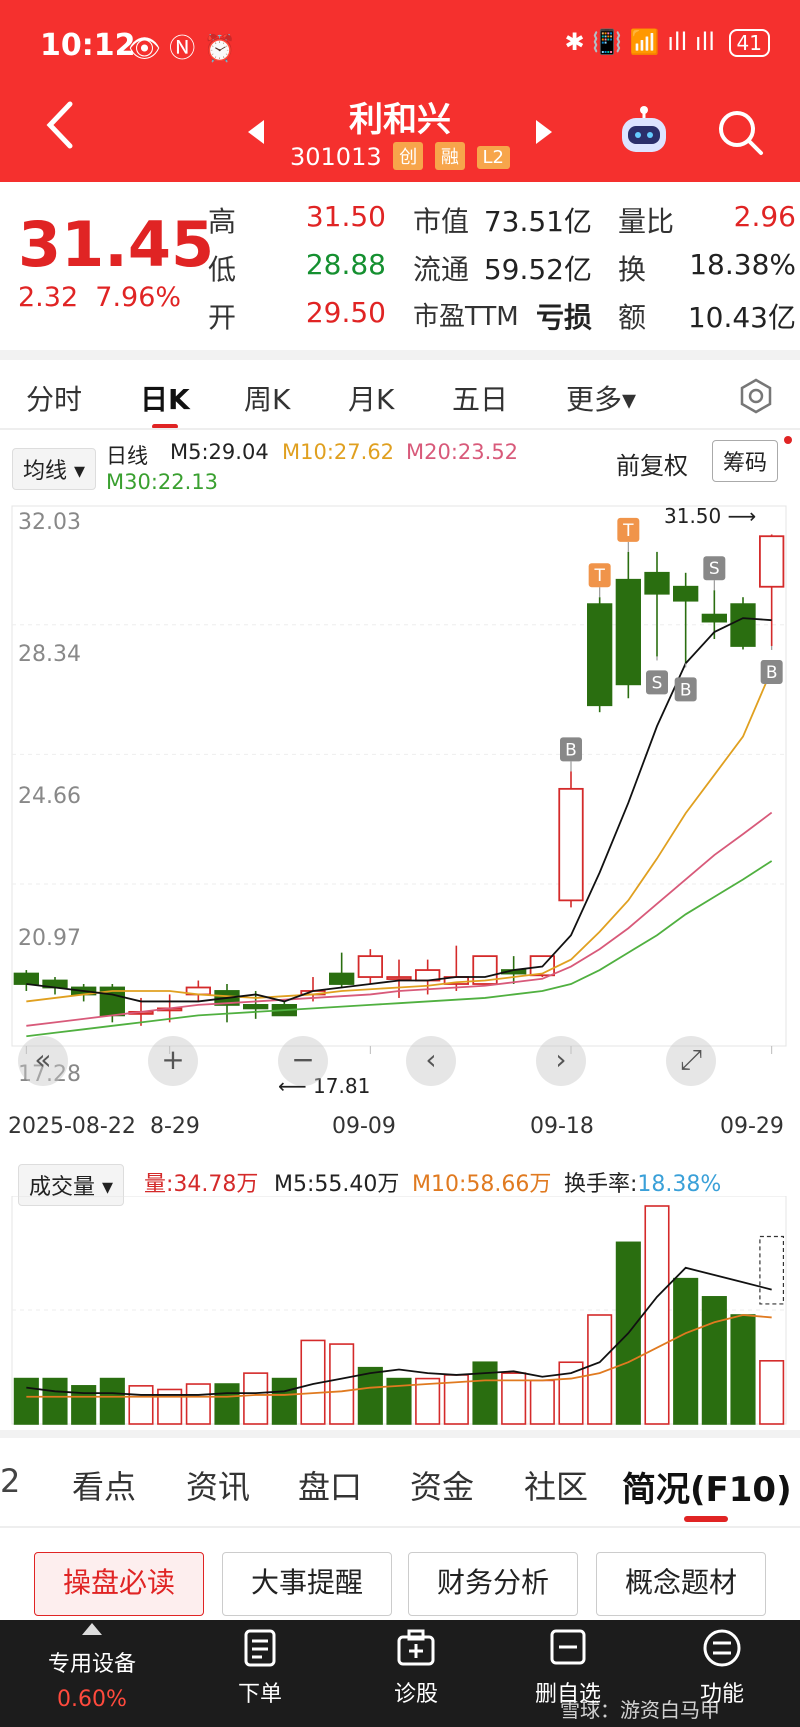 The image size is (800, 1727). Describe the element at coordinates (399, 949) in the screenshot. I see `ma30-line` at that location.